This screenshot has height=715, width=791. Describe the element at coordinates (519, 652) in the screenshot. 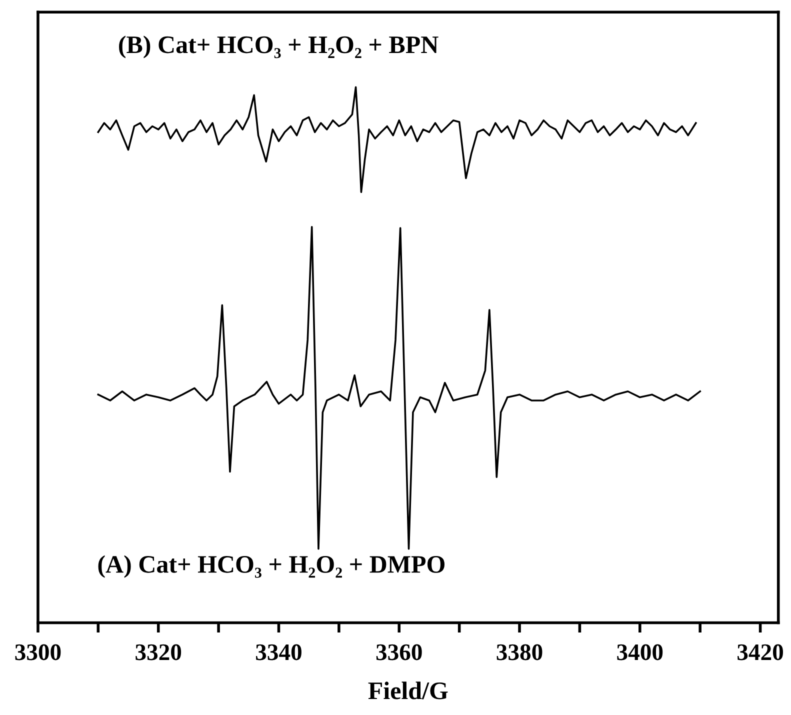

I see `x-tick-label: 3380` at that location.